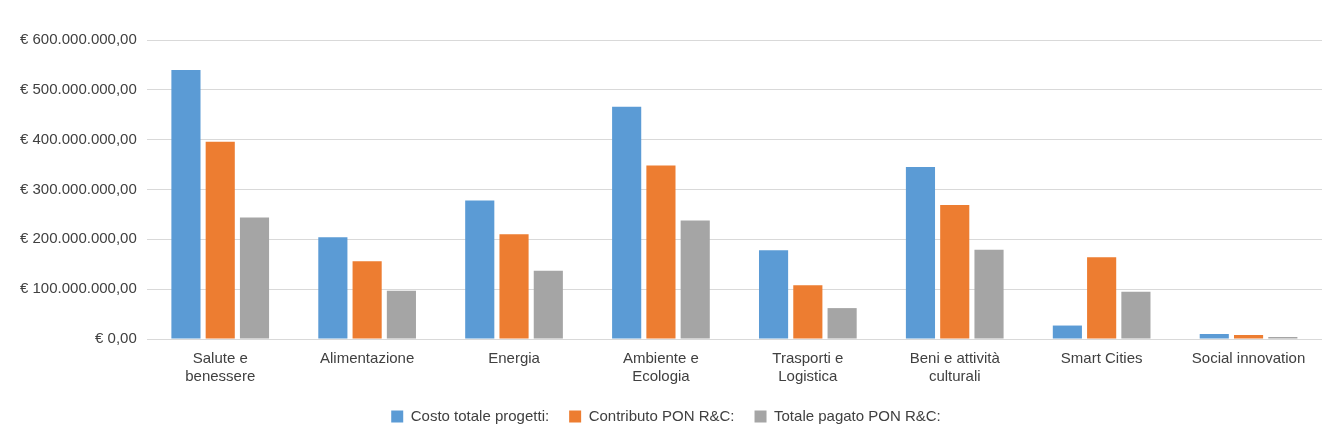 This screenshot has height=439, width=1332. I want to click on y-tick-label: € 200.000.000,00, so click(78, 238).